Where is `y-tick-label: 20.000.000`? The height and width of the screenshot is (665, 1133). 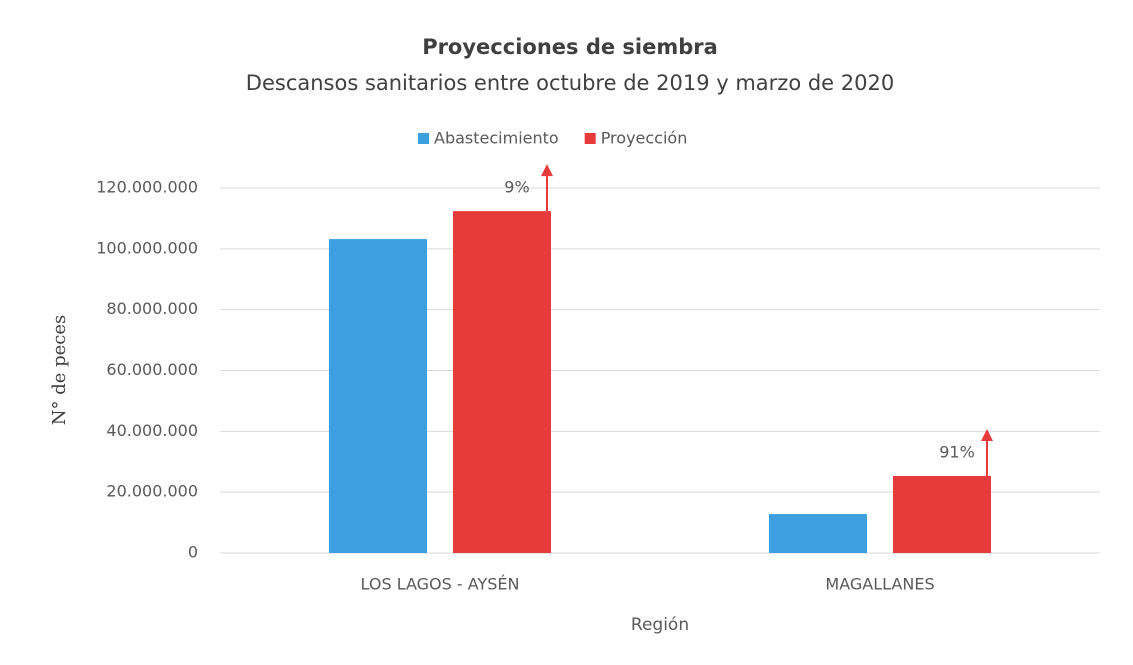 y-tick-label: 20.000.000 is located at coordinates (152, 491).